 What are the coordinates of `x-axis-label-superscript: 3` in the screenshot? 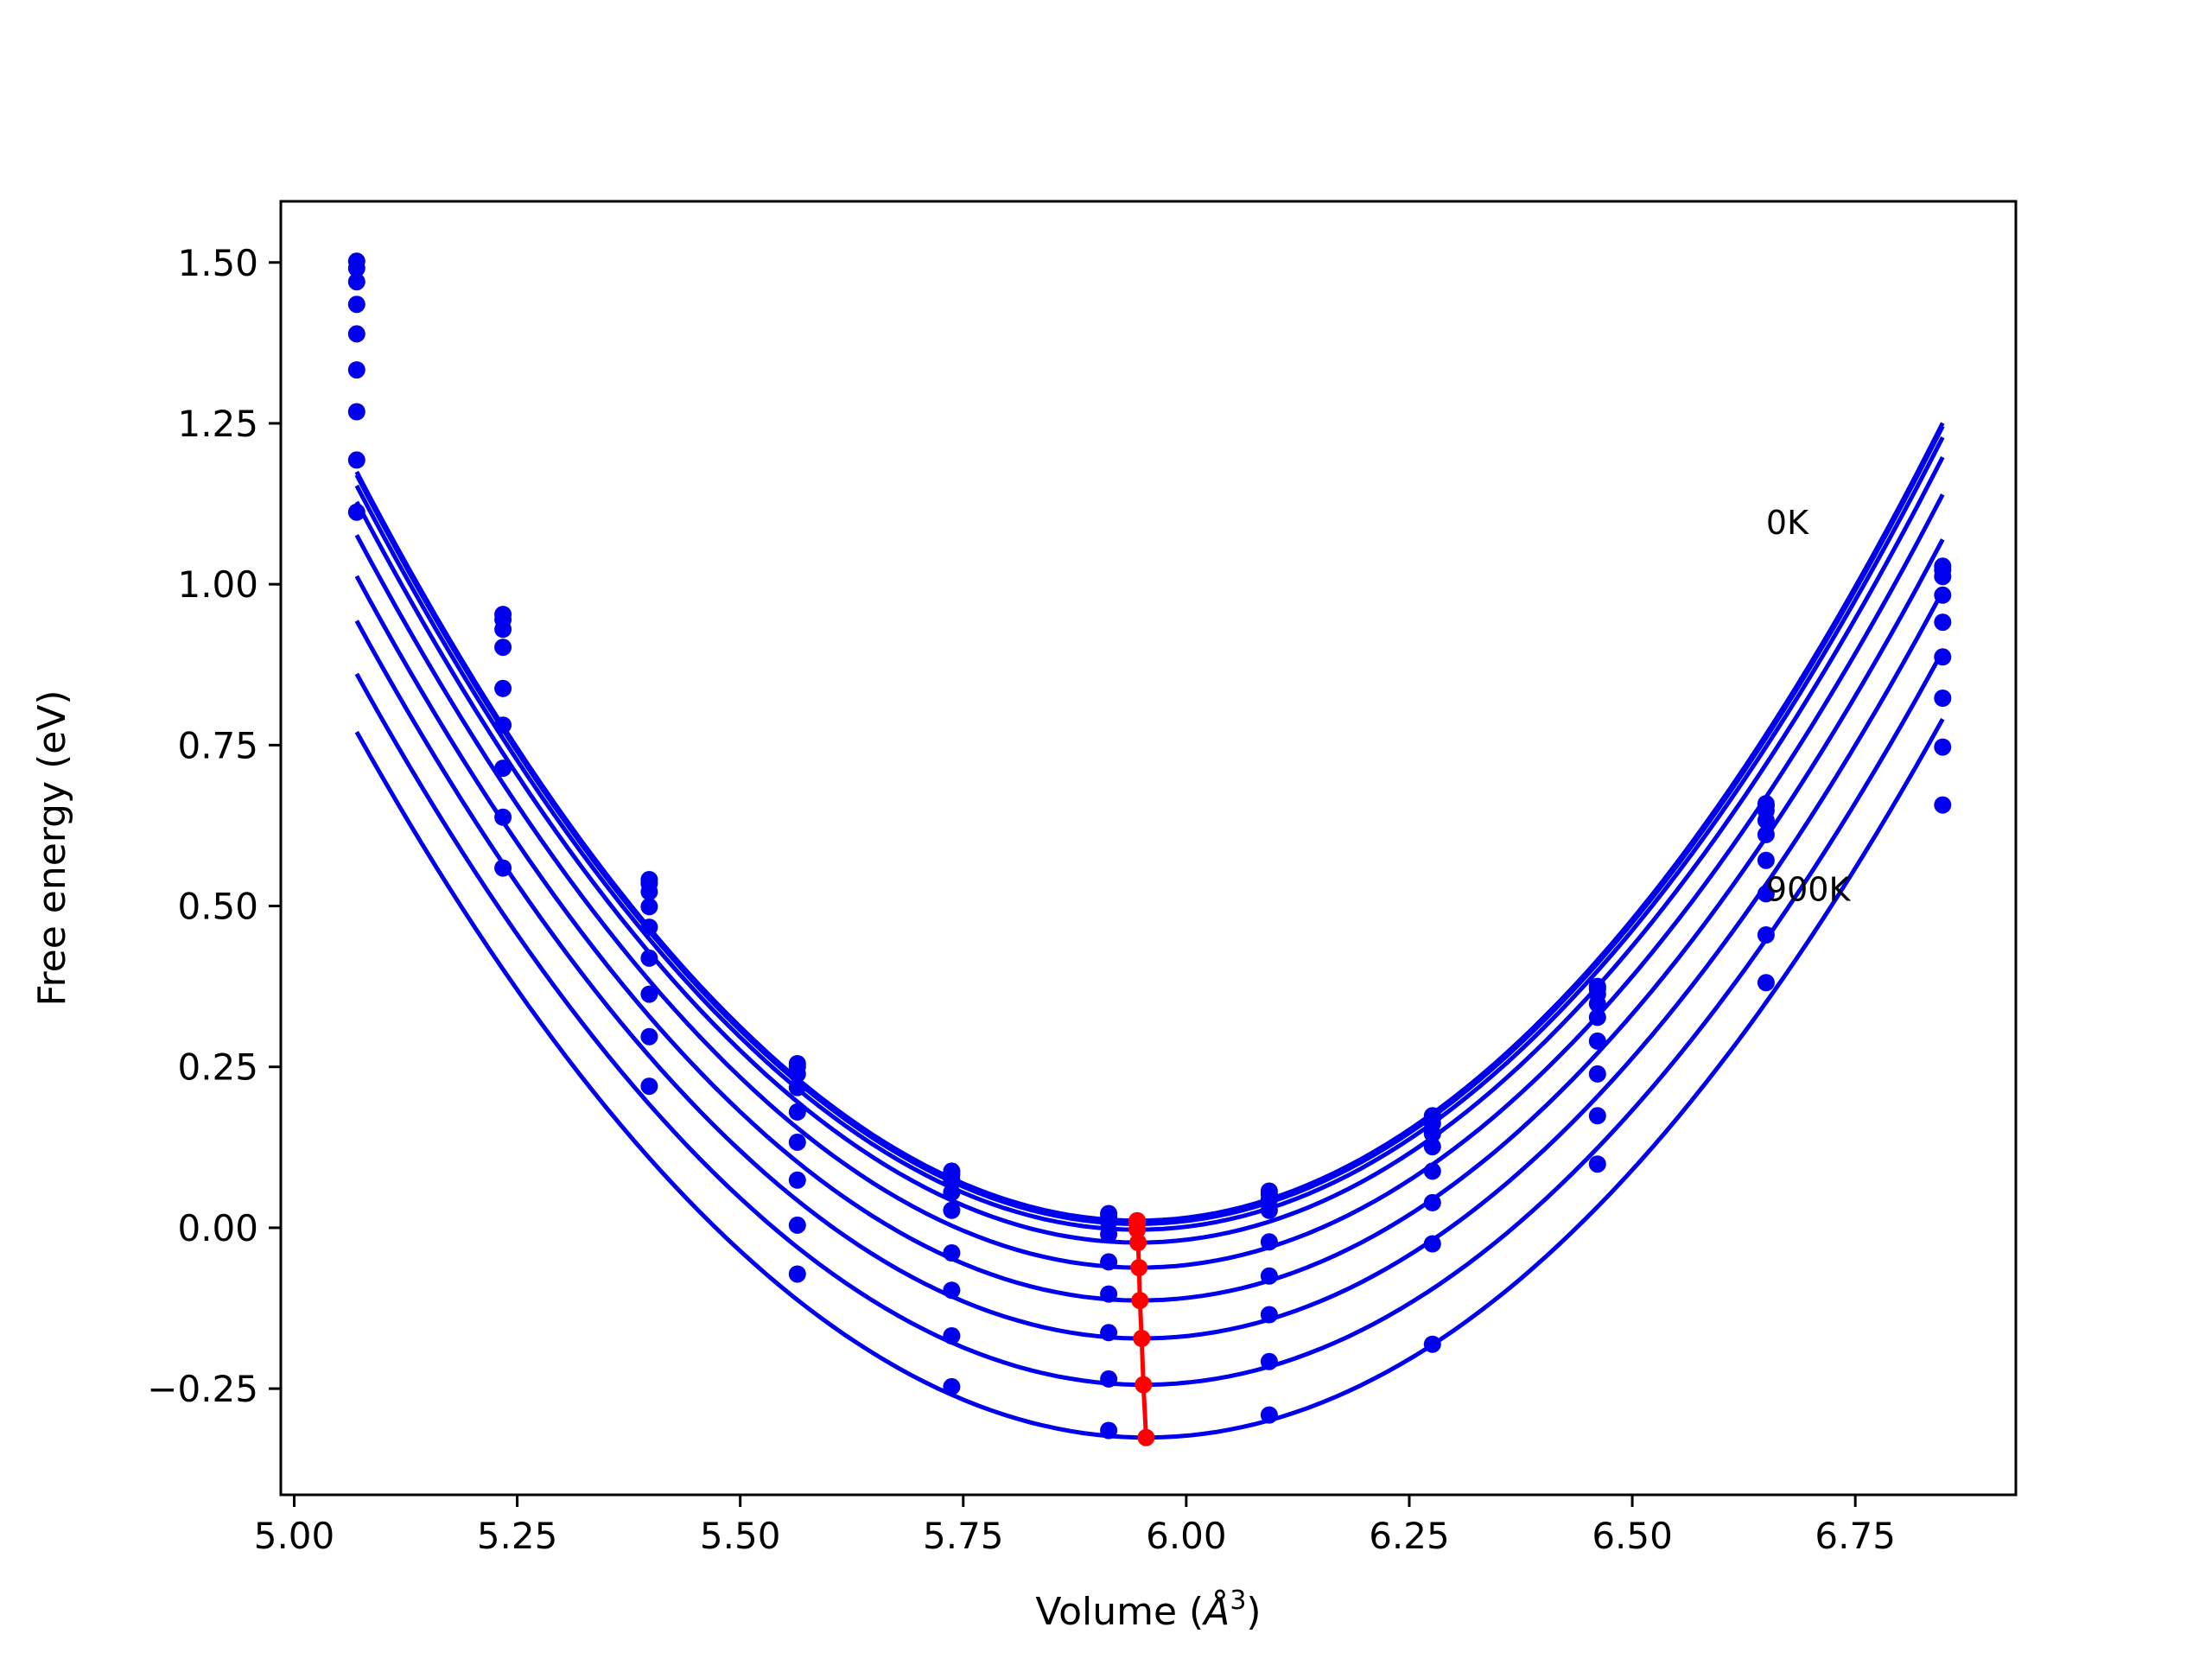 It's located at (1238, 1601).